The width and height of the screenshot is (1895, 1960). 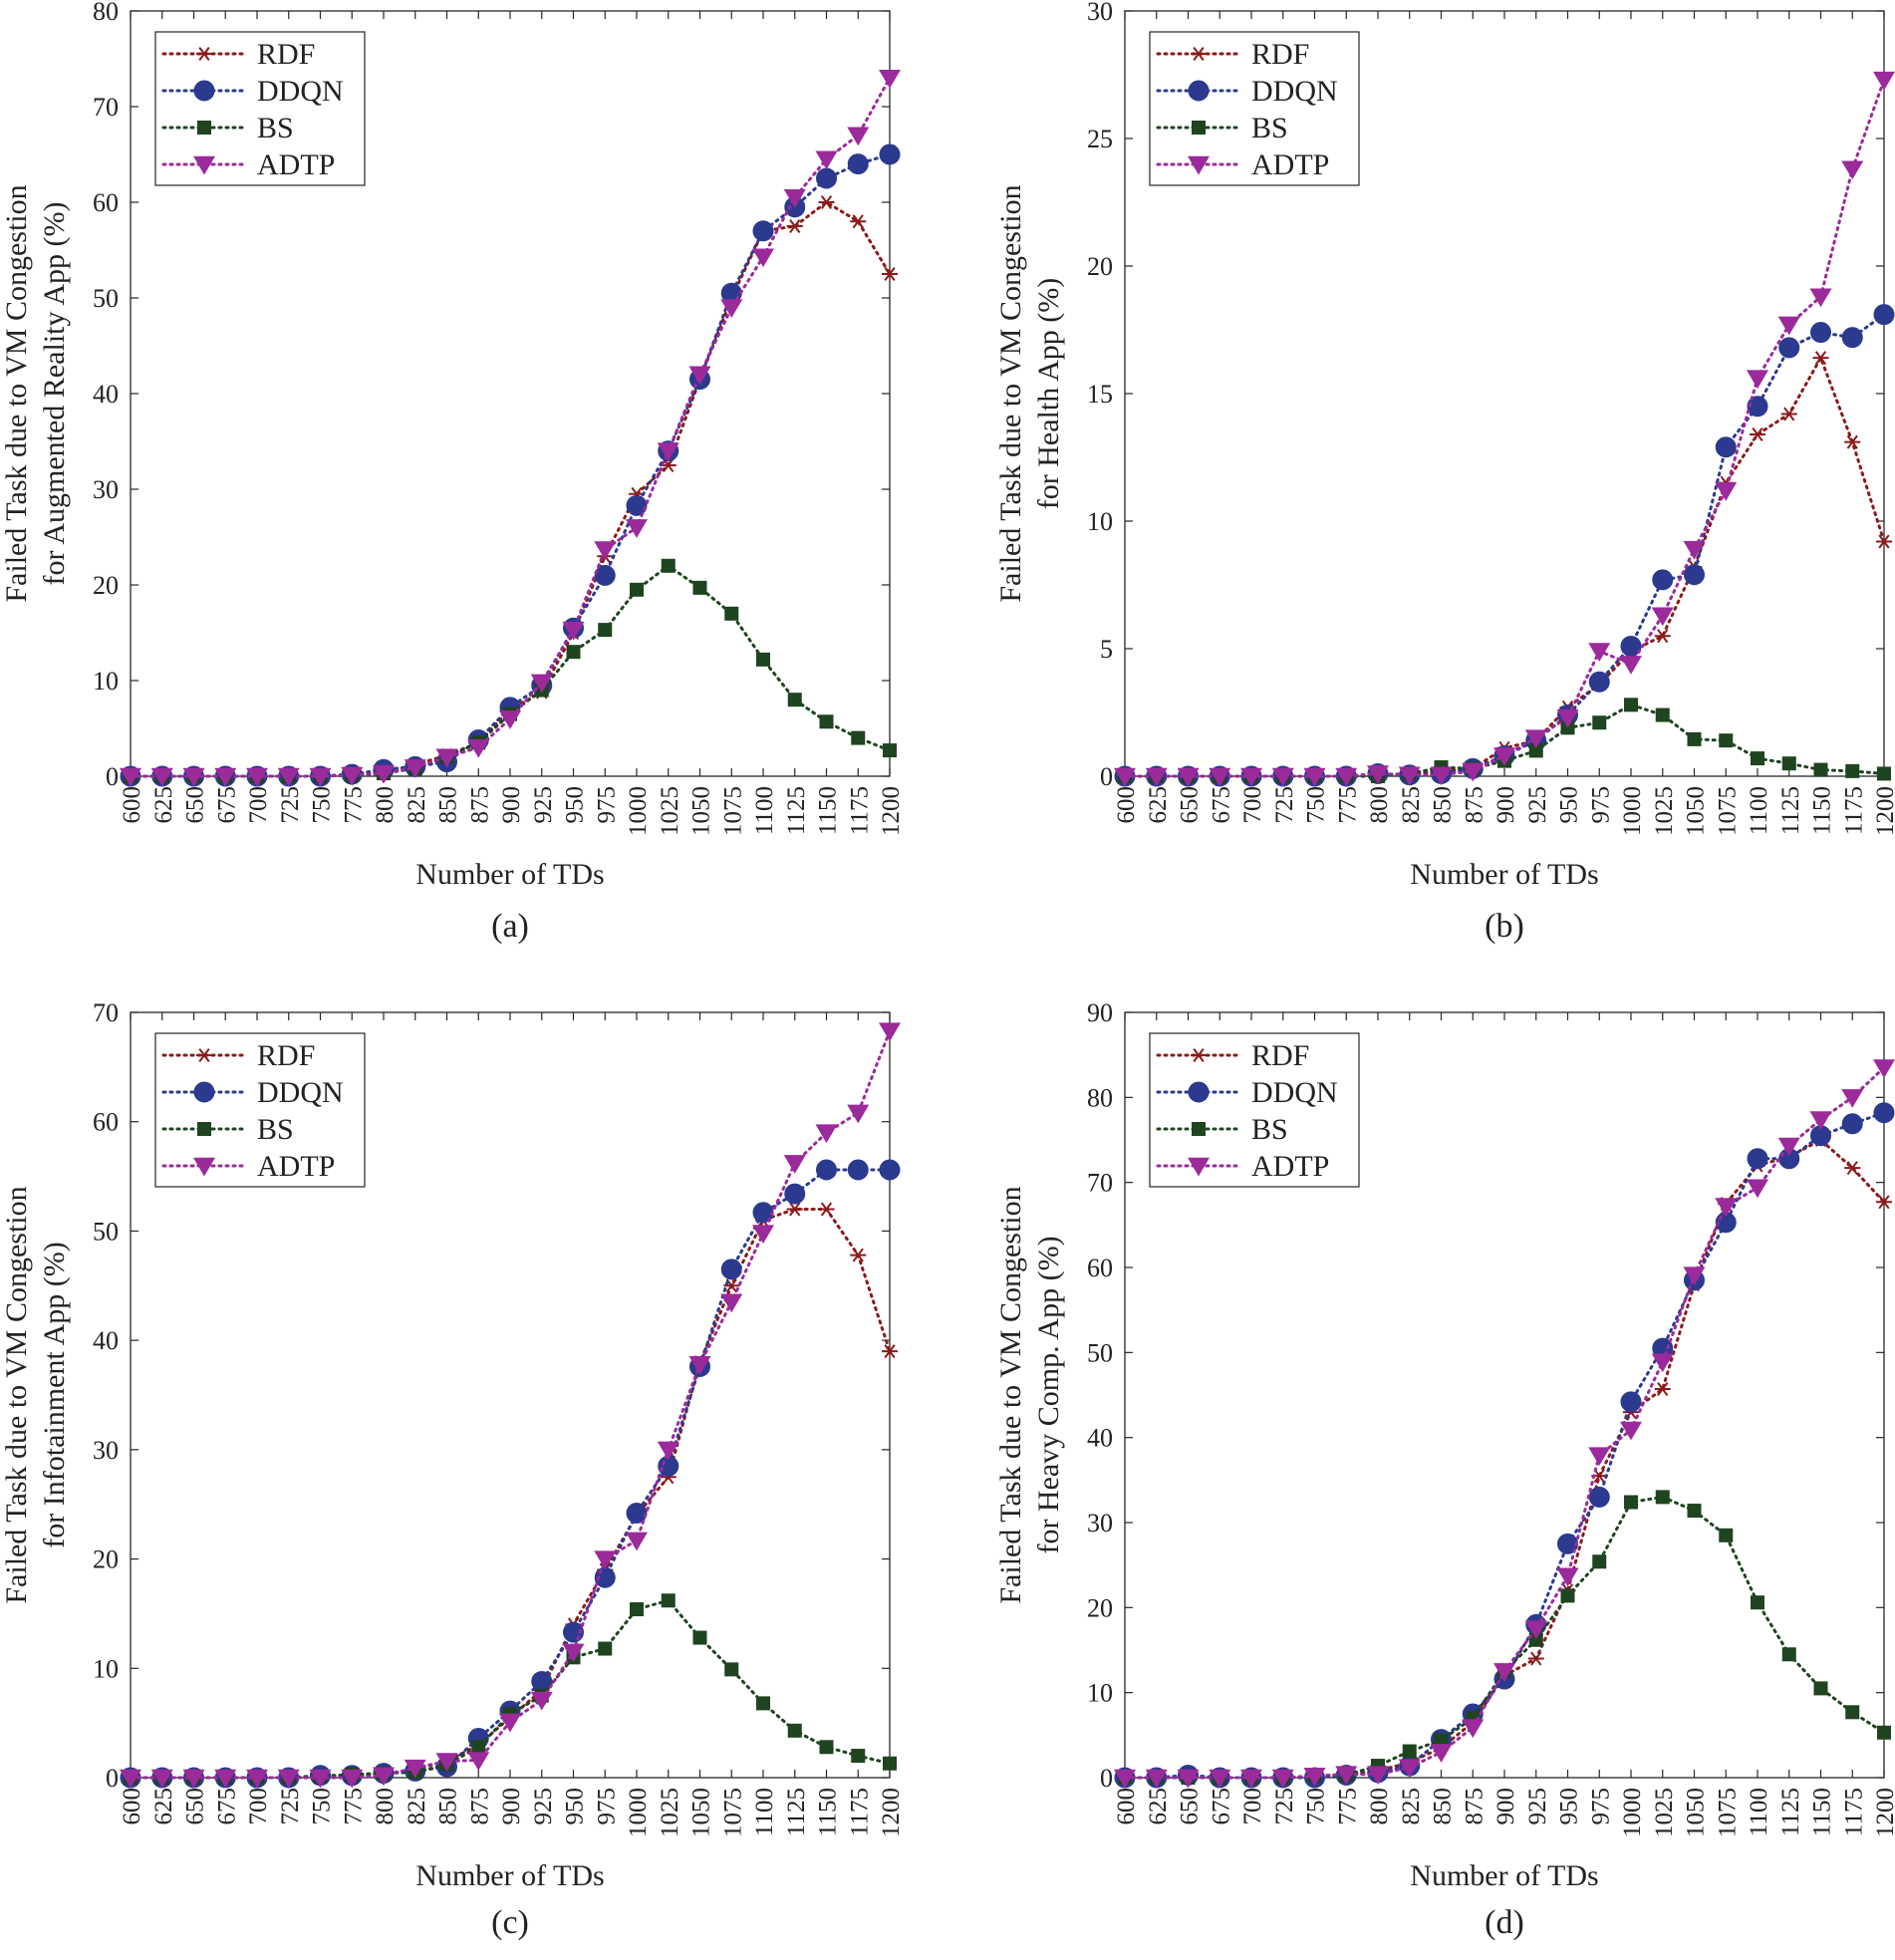 What do you see at coordinates (1199, 1092) in the screenshot?
I see `legend-marker-ddqn` at bounding box center [1199, 1092].